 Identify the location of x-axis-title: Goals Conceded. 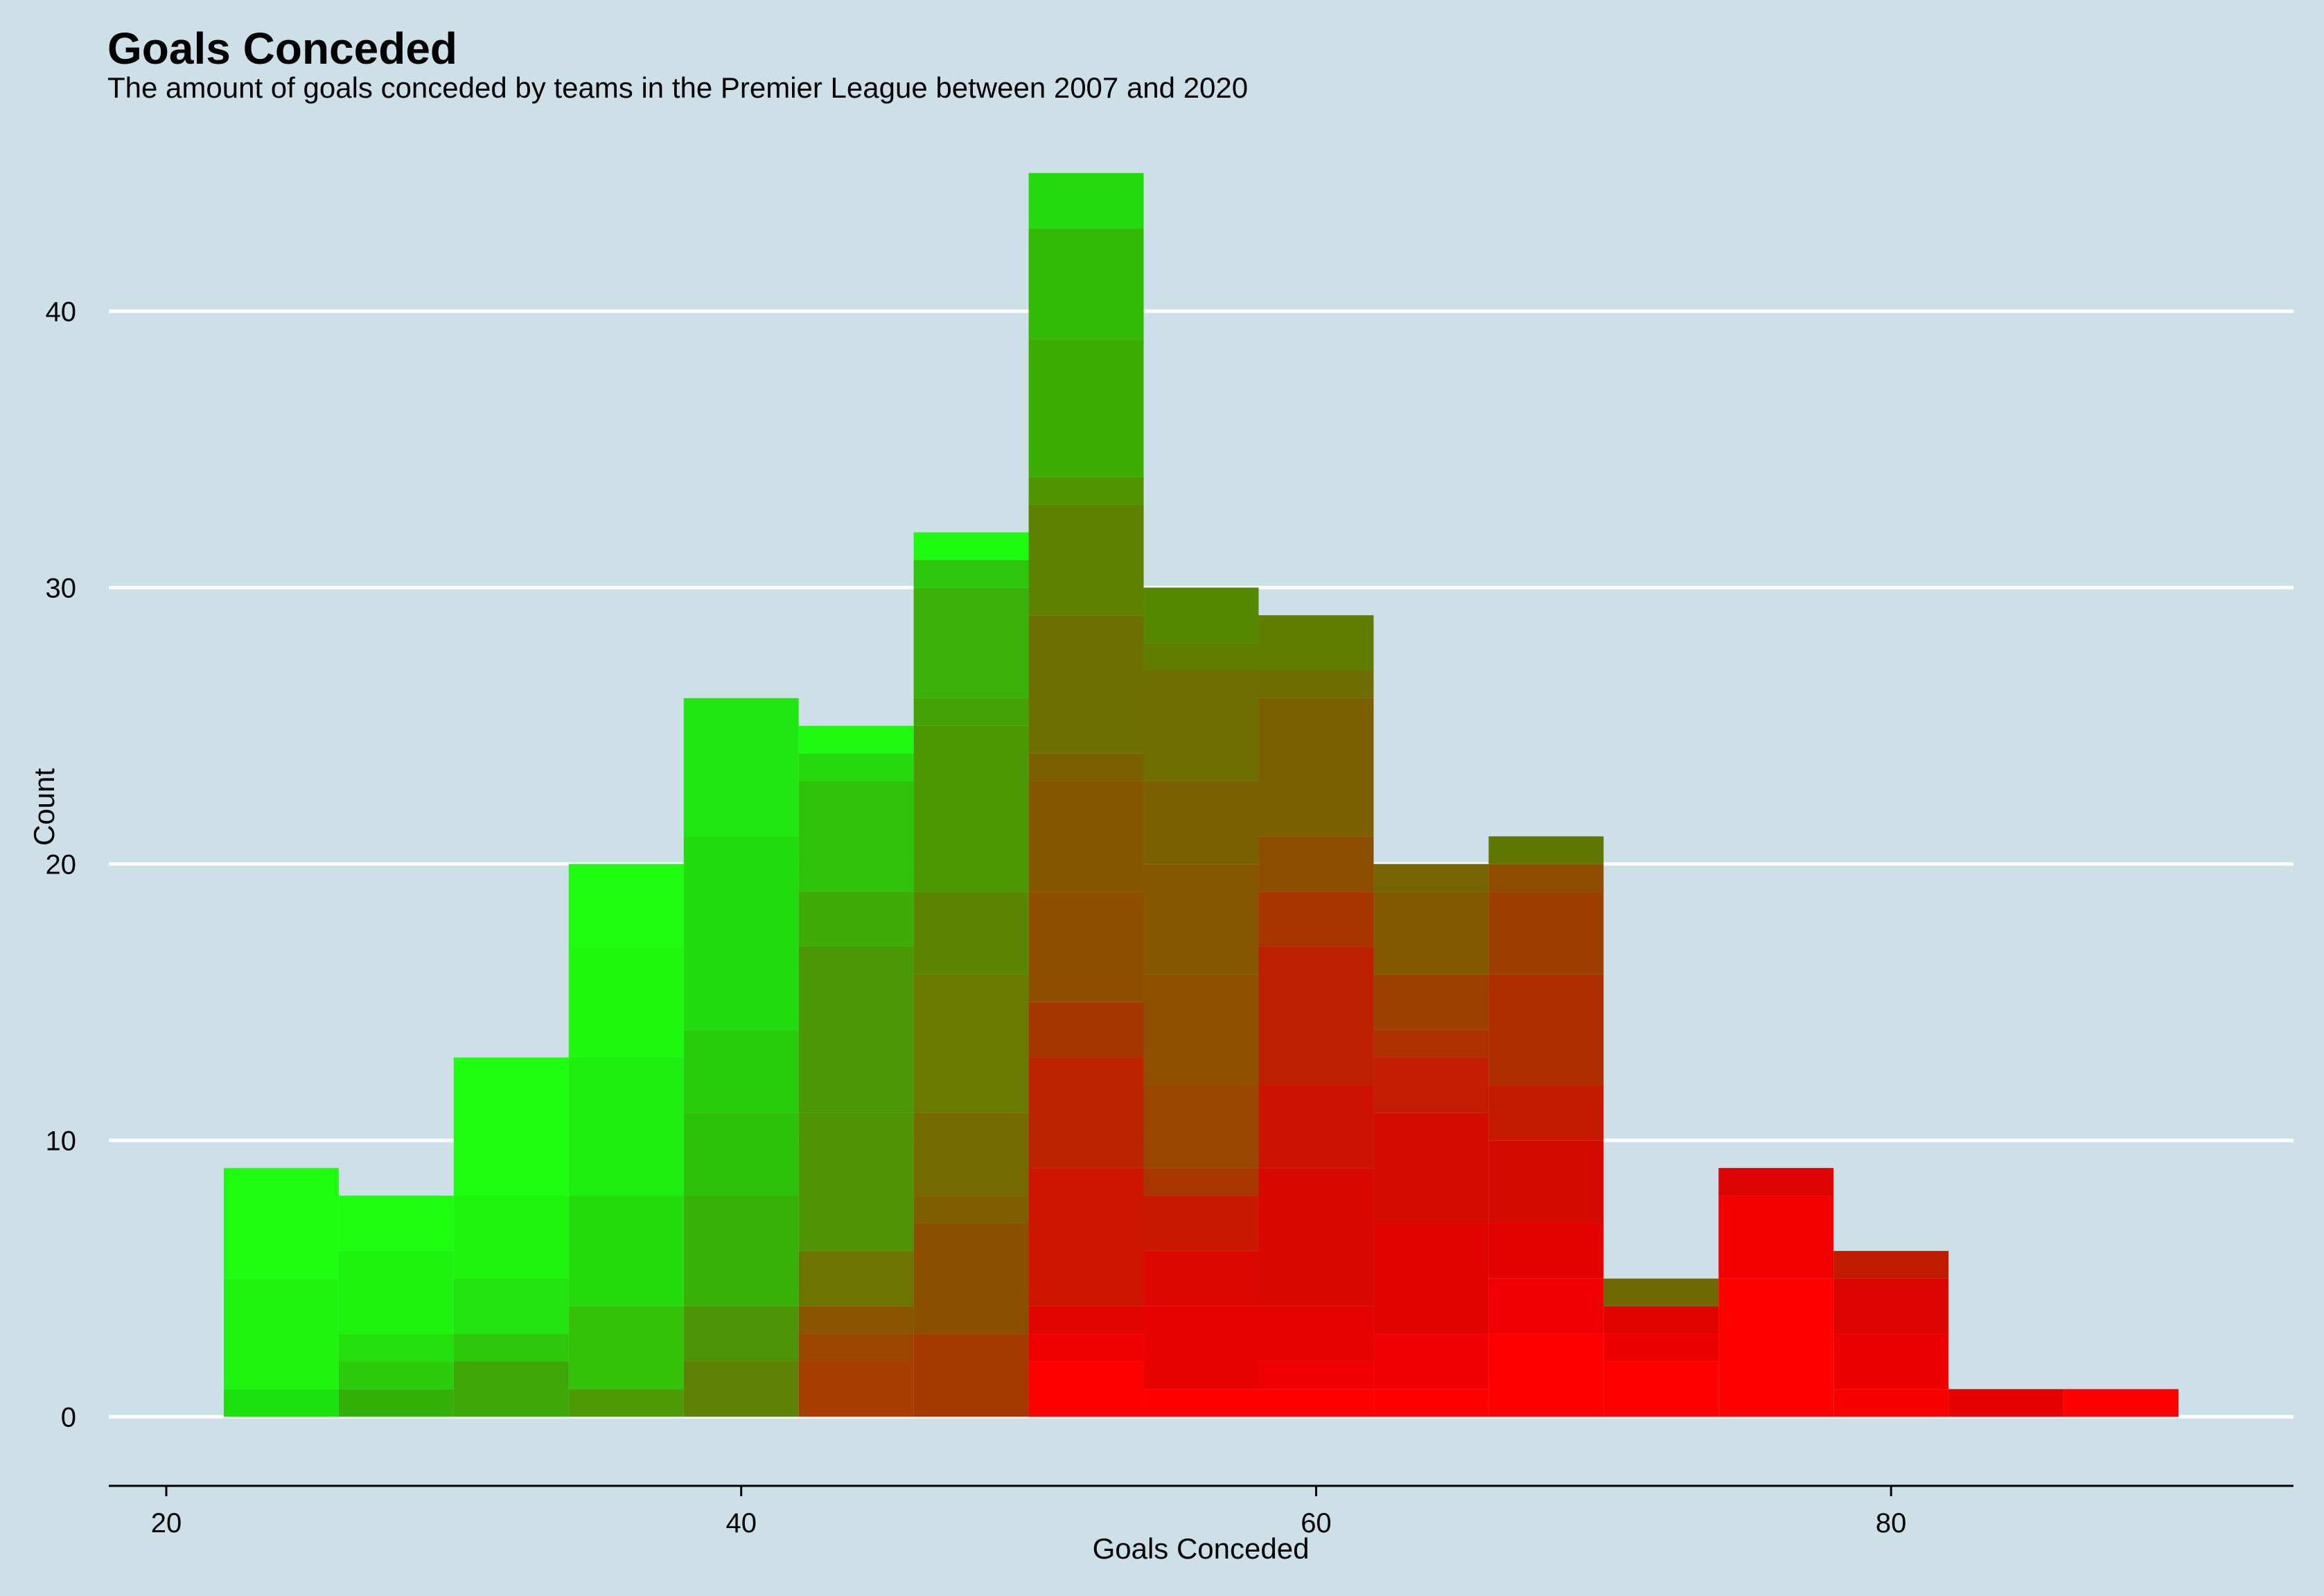
(1201, 1548).